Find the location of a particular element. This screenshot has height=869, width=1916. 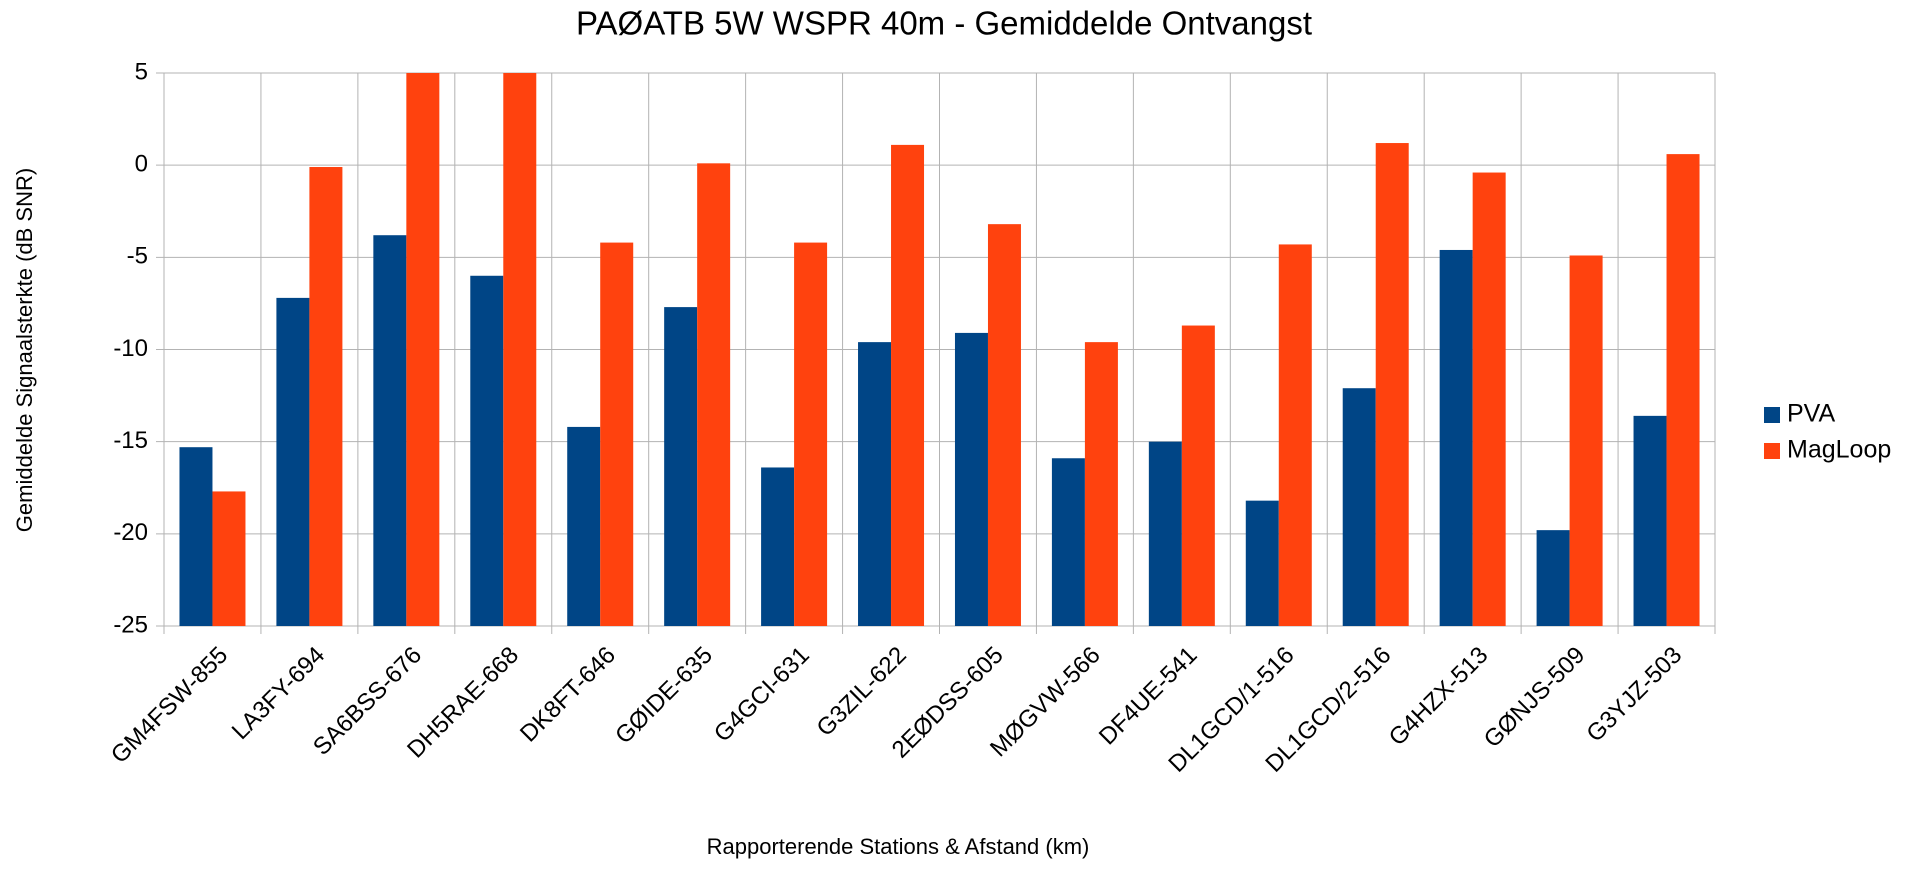

y-tick-label: -20 is located at coordinates (130, 532).